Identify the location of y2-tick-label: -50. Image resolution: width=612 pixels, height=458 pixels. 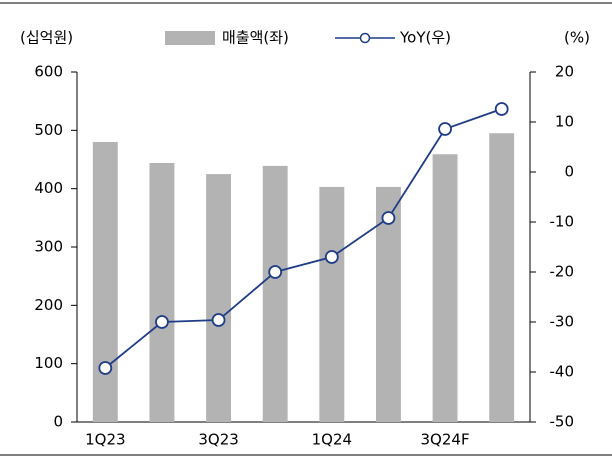
(562, 422).